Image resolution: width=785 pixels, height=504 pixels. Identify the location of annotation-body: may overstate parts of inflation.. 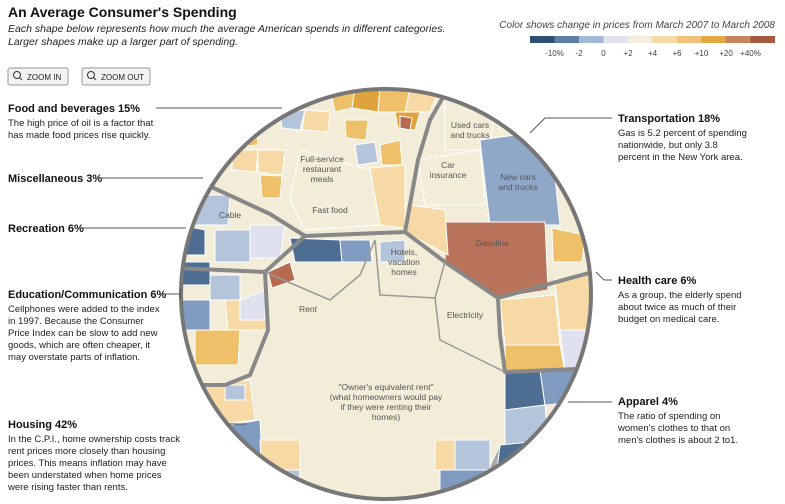
(74, 357).